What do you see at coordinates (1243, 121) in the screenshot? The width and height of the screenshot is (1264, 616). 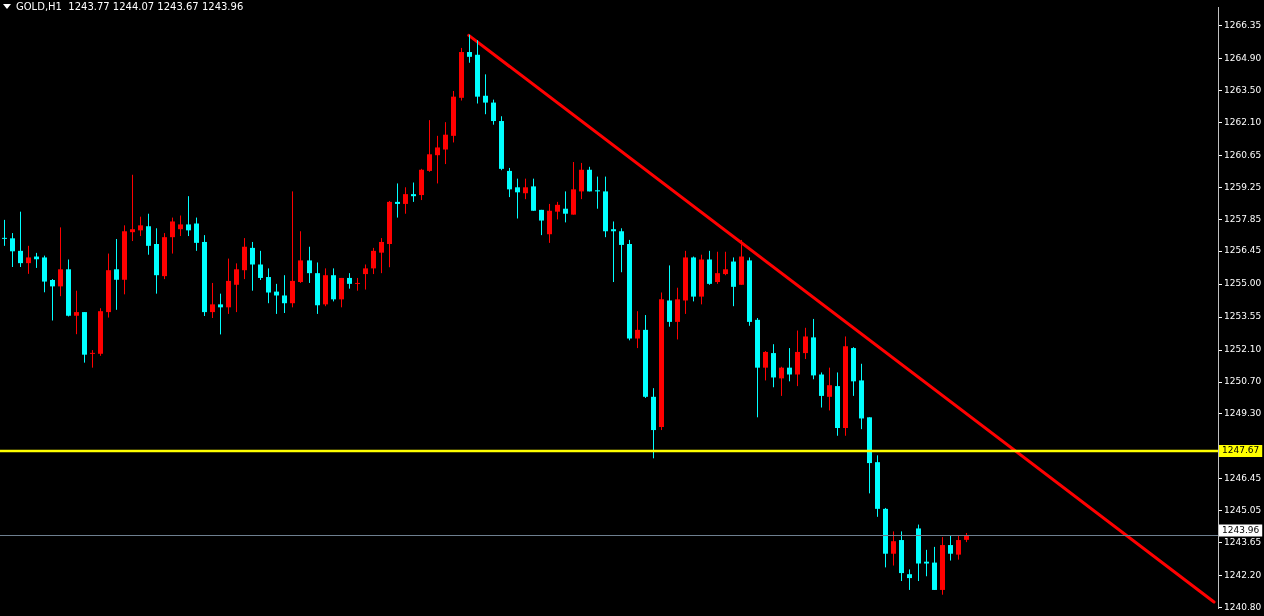 I see `y-tick-label: 1262.10` at bounding box center [1243, 121].